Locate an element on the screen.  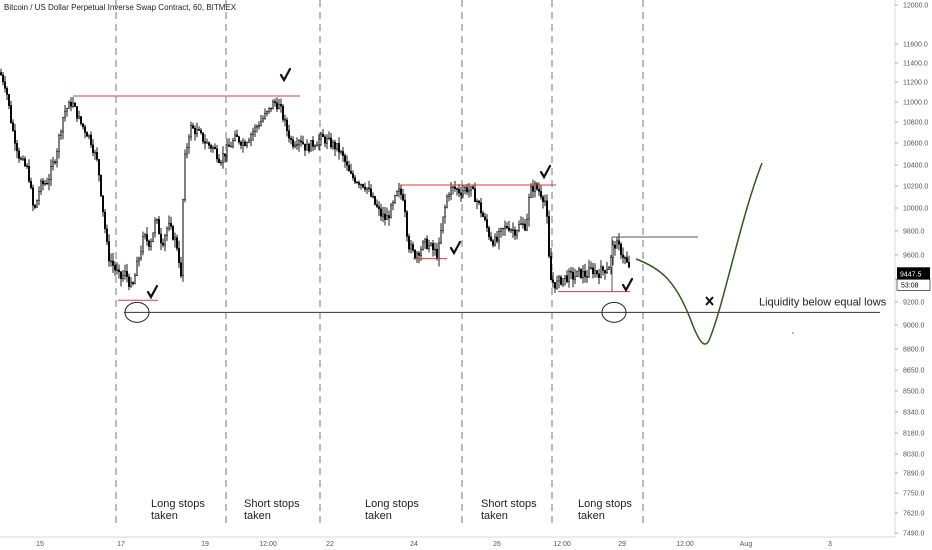
zone-label-line2: taken is located at coordinates (257, 516).